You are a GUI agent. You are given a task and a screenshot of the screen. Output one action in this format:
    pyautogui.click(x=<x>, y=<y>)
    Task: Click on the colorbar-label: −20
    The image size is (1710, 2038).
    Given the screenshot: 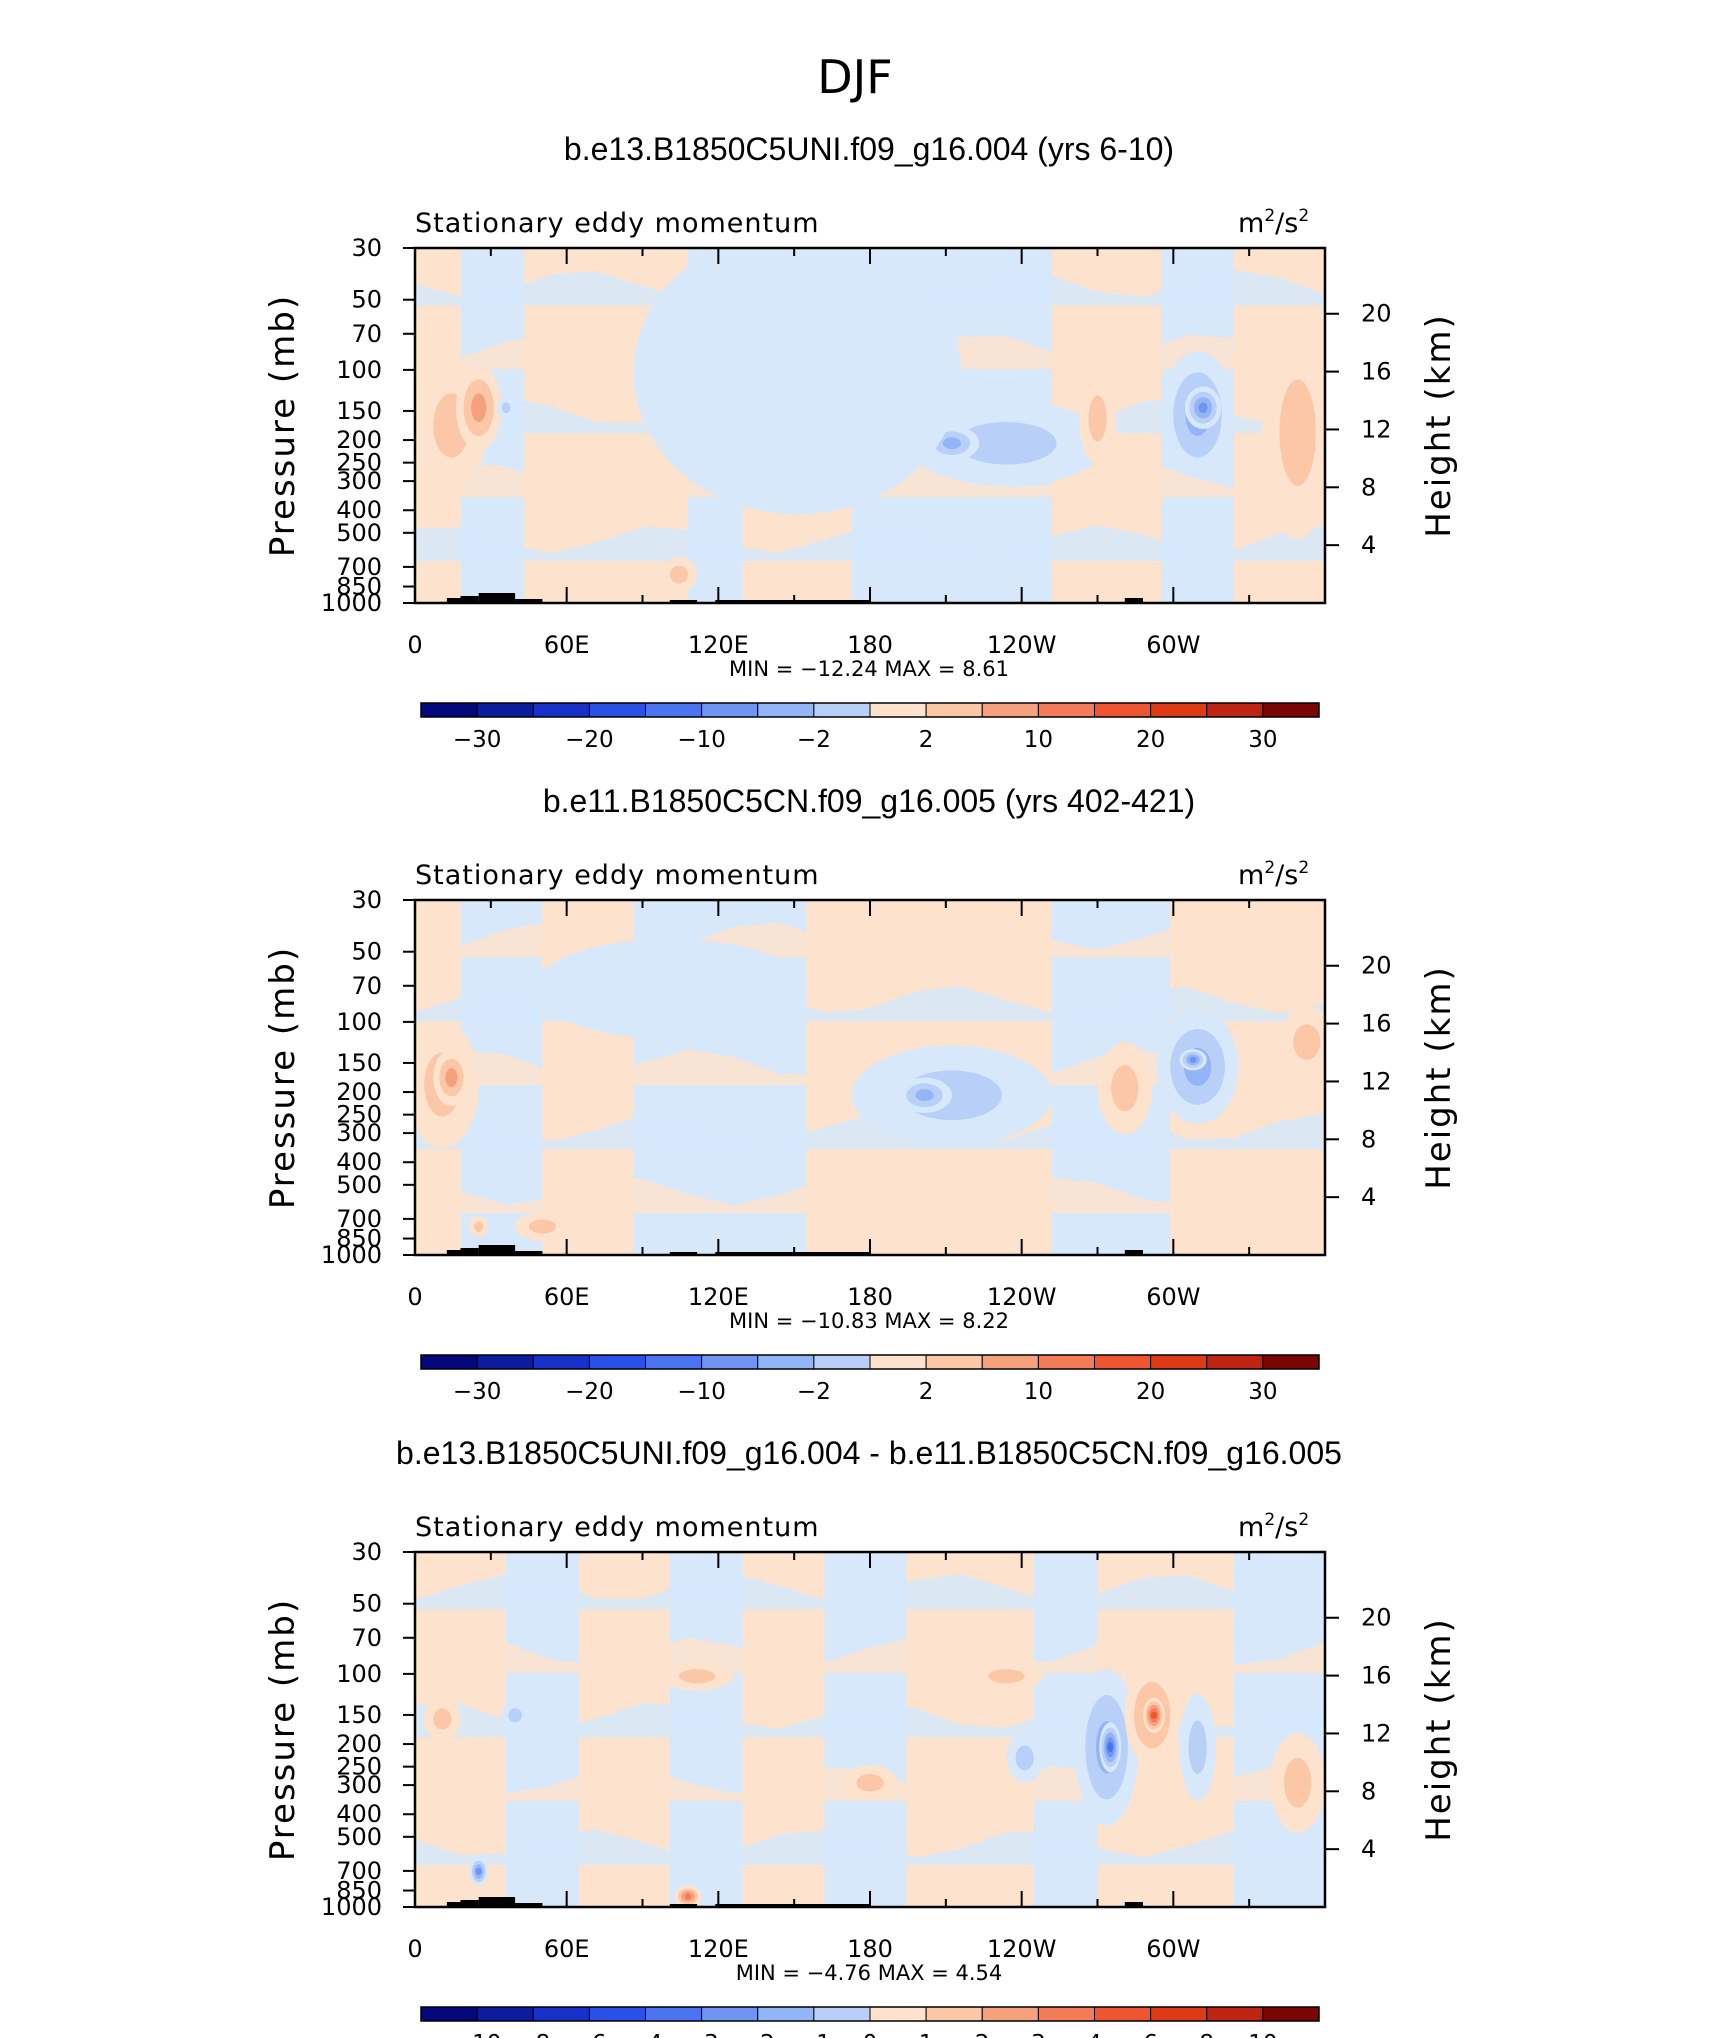 What is the action you would take?
    pyautogui.click(x=589, y=1392)
    